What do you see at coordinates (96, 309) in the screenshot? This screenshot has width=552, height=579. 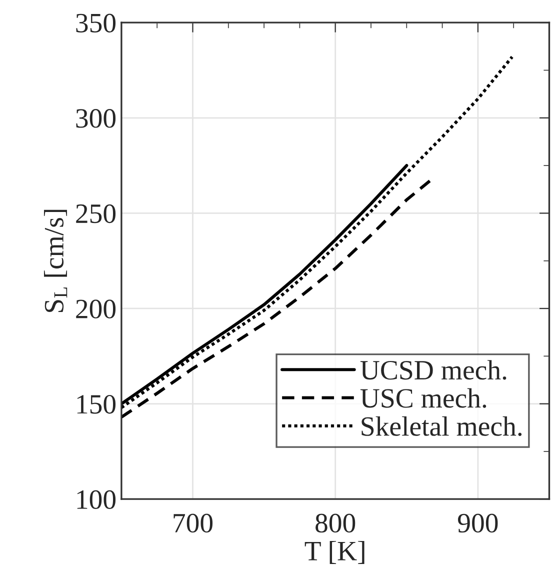 I see `y-tick-label: 200` at bounding box center [96, 309].